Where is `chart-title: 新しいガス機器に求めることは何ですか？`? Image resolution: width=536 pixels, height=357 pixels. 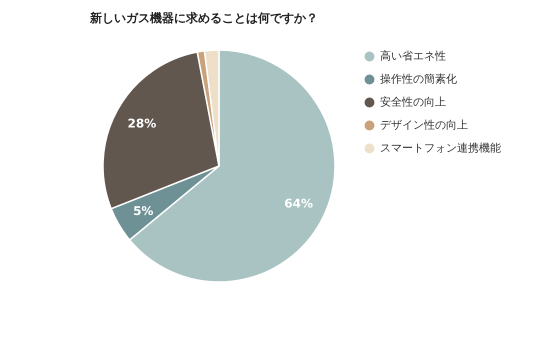
chart-title: 新しいガス機器に求めることは何ですか？ is located at coordinates (203, 18).